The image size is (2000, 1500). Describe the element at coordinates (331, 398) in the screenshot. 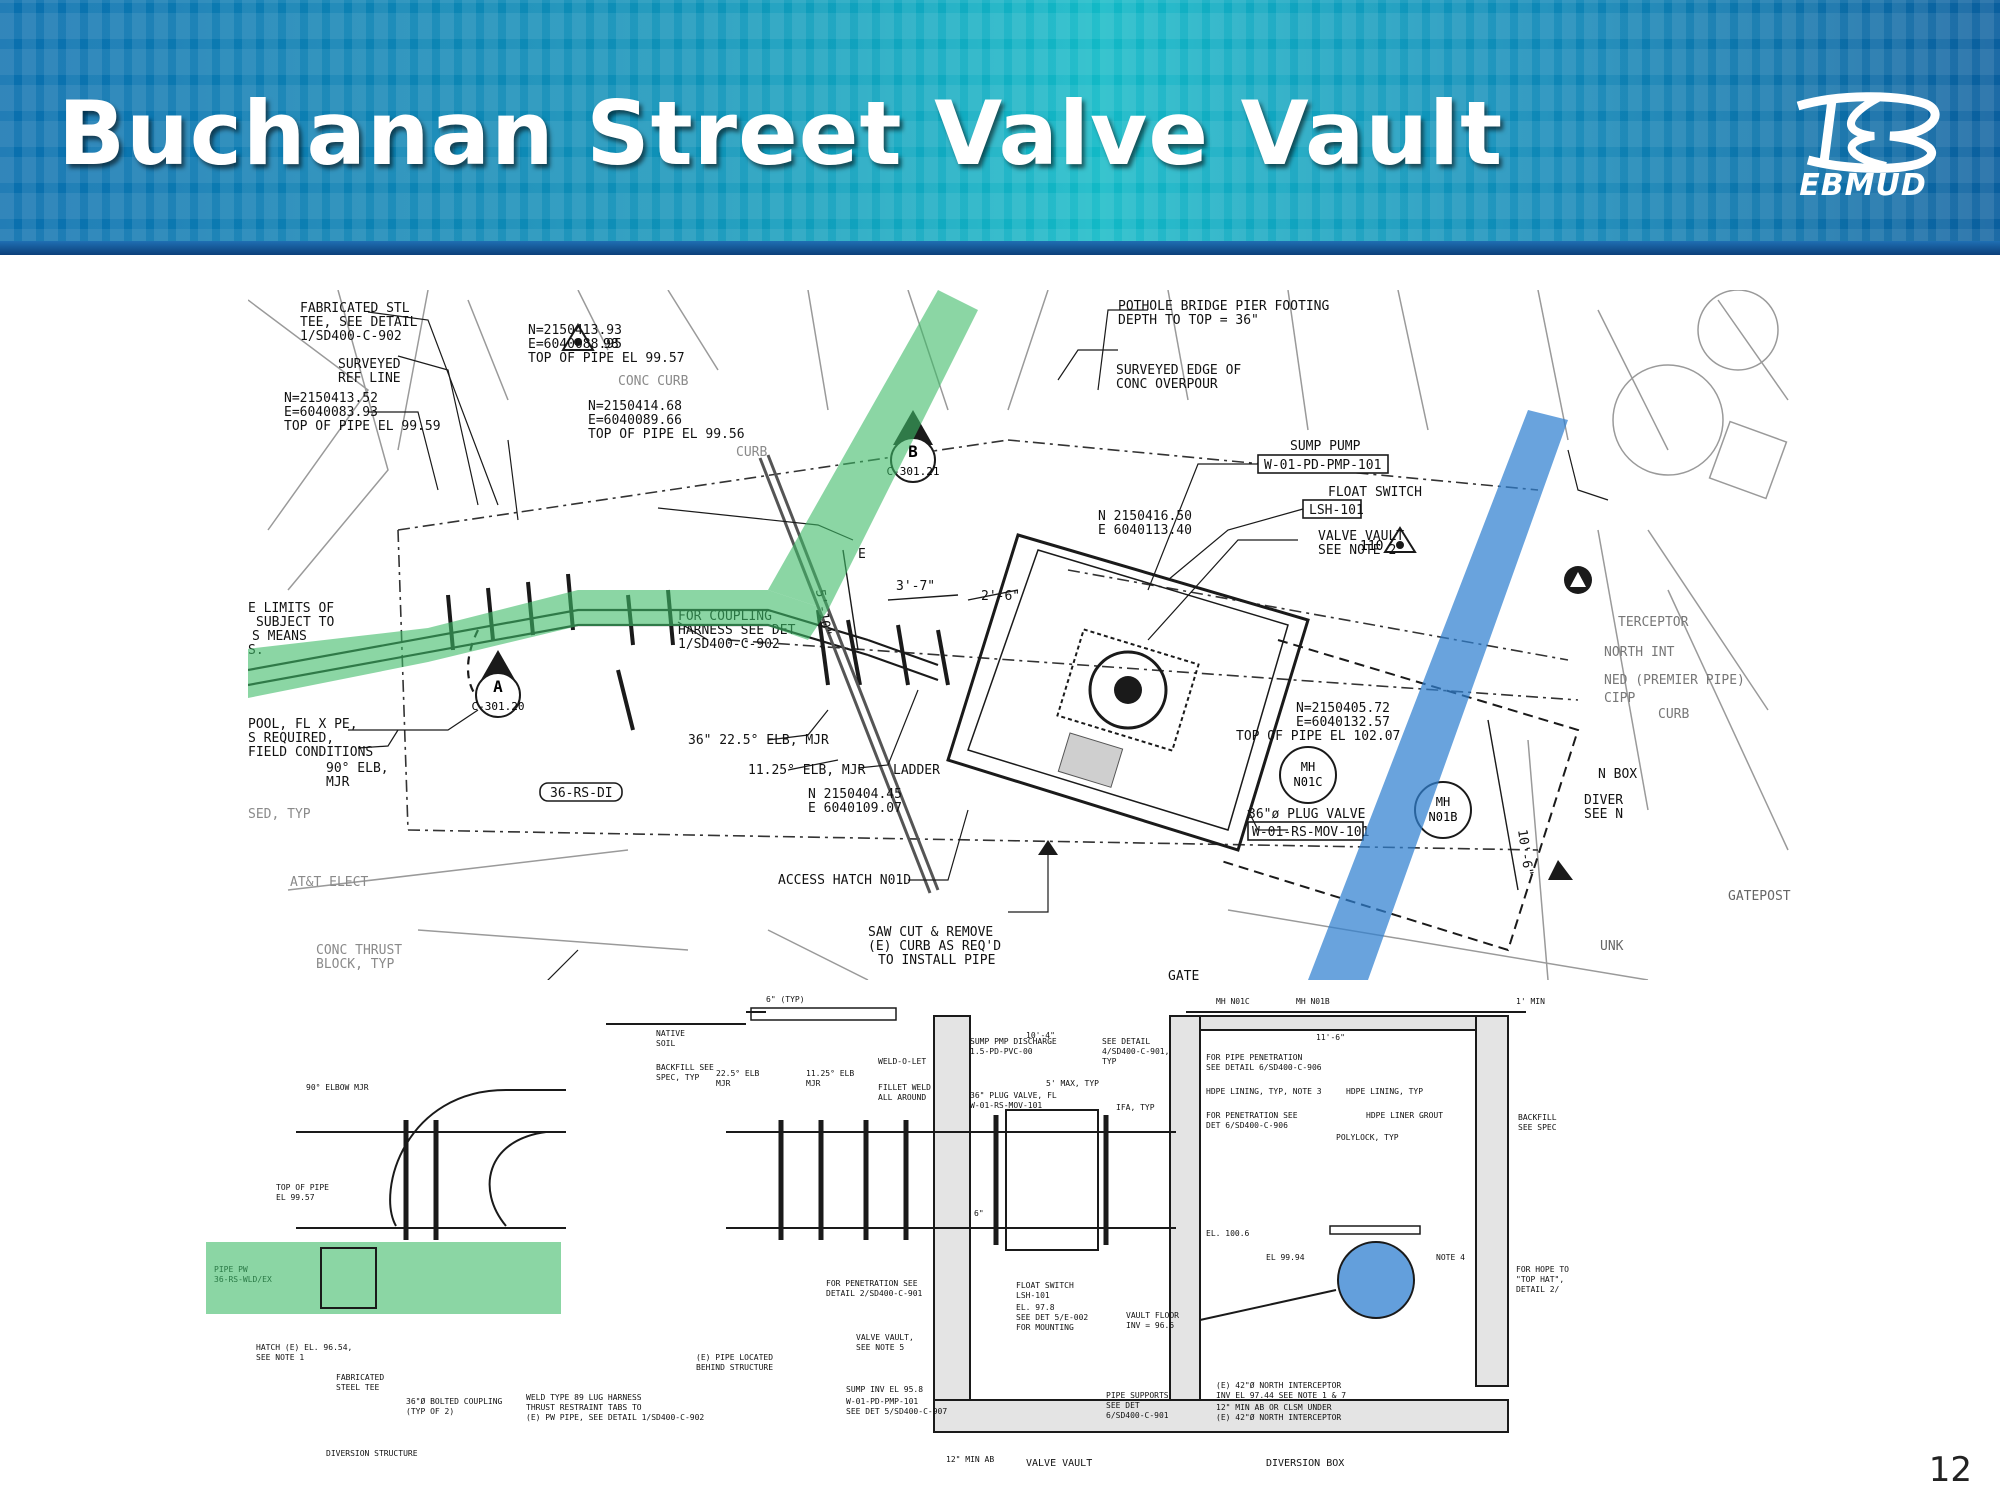

I see `label-coord-a1: N=2150413.52` at that location.